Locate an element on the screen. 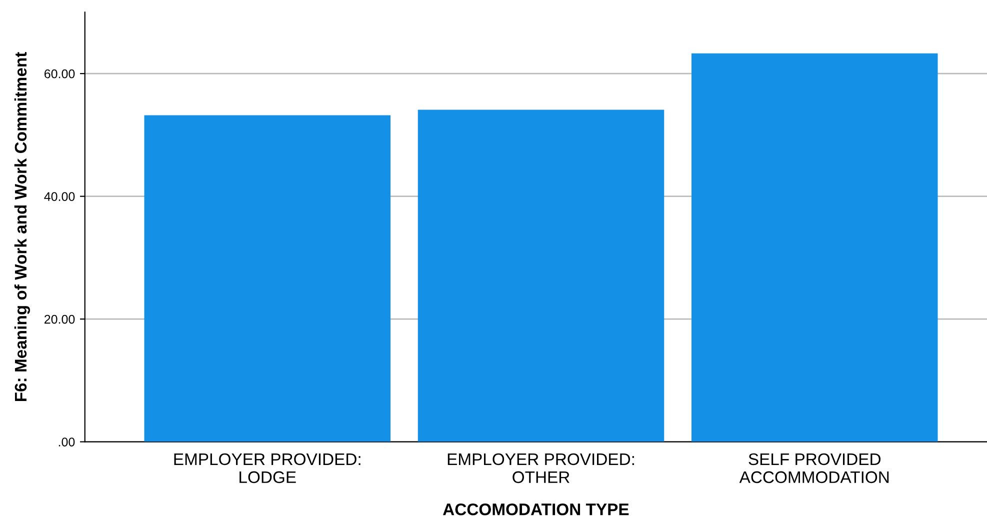  x-tick-label: SELF PROVIDED ACCOMMODATION is located at coordinates (814, 468).